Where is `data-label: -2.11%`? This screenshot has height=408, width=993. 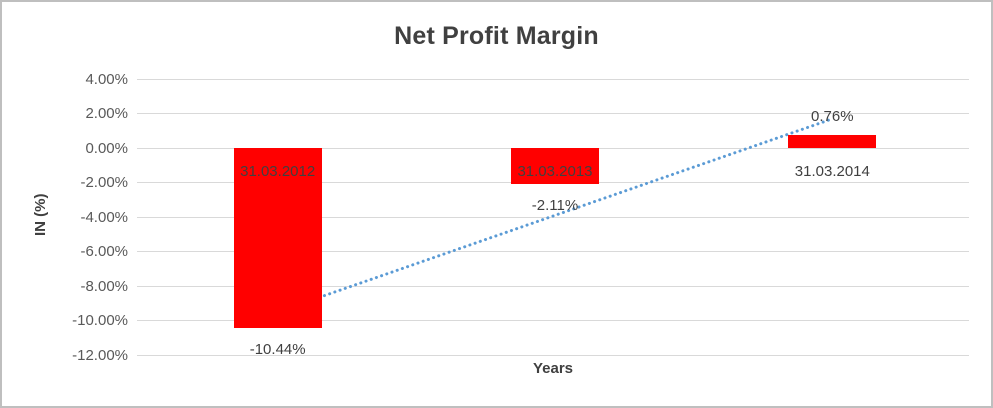
data-label: -2.11% is located at coordinates (555, 206).